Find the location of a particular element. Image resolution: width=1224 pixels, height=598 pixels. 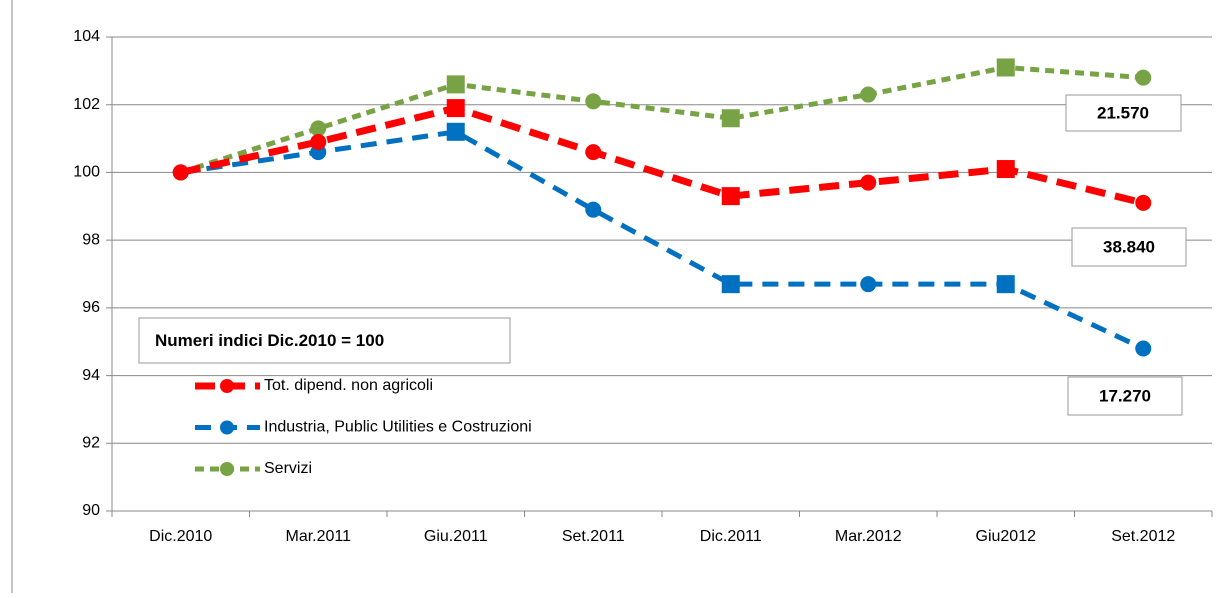

y-tick-label: 102 is located at coordinates (86, 104).